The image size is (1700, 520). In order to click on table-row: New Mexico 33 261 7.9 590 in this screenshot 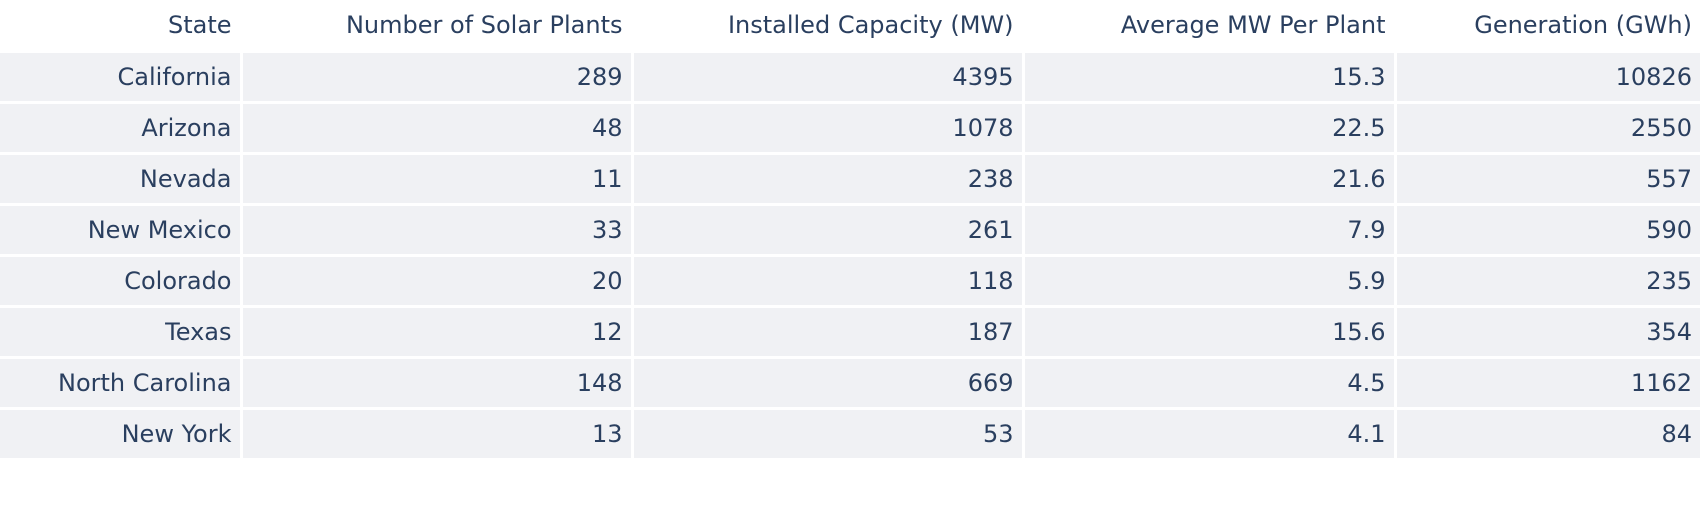, I will do `click(850, 230)`.